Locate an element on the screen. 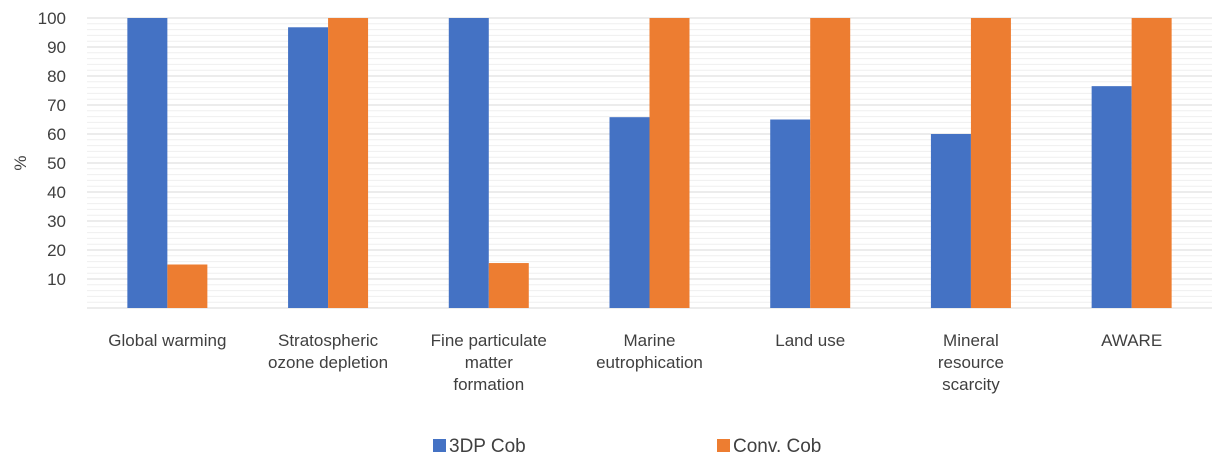 The image size is (1212, 462). y-tick-label: 100 is located at coordinates (52, 18).